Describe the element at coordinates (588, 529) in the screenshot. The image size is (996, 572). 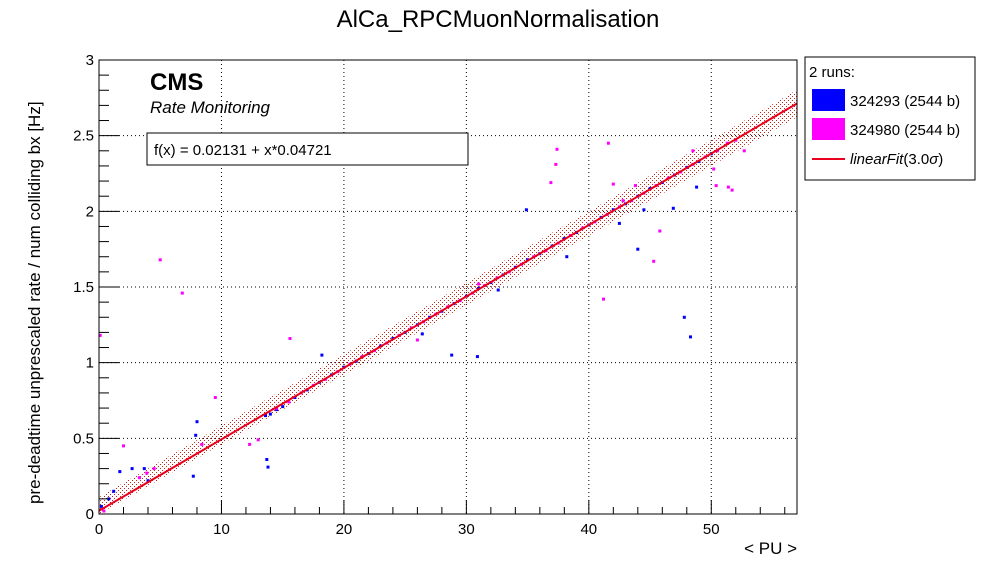
I see `x-tick-label-4: 40` at that location.